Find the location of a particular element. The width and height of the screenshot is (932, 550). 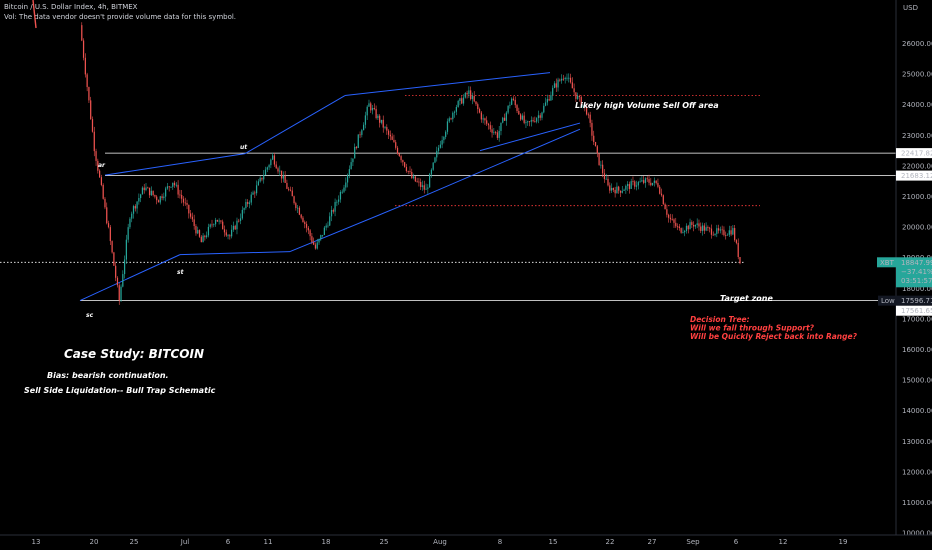

level-tag-label: 17596.71 is located at coordinates (916, 301).